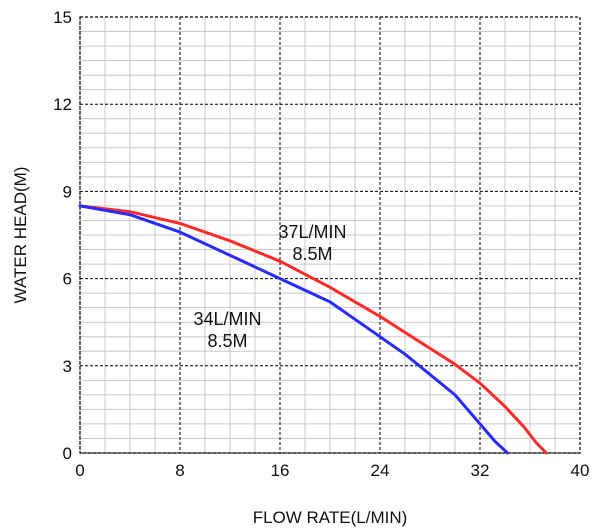 The image size is (595, 531). What do you see at coordinates (330, 517) in the screenshot?
I see `x-axis-label: FLOW RATE(L/MIN)` at bounding box center [330, 517].